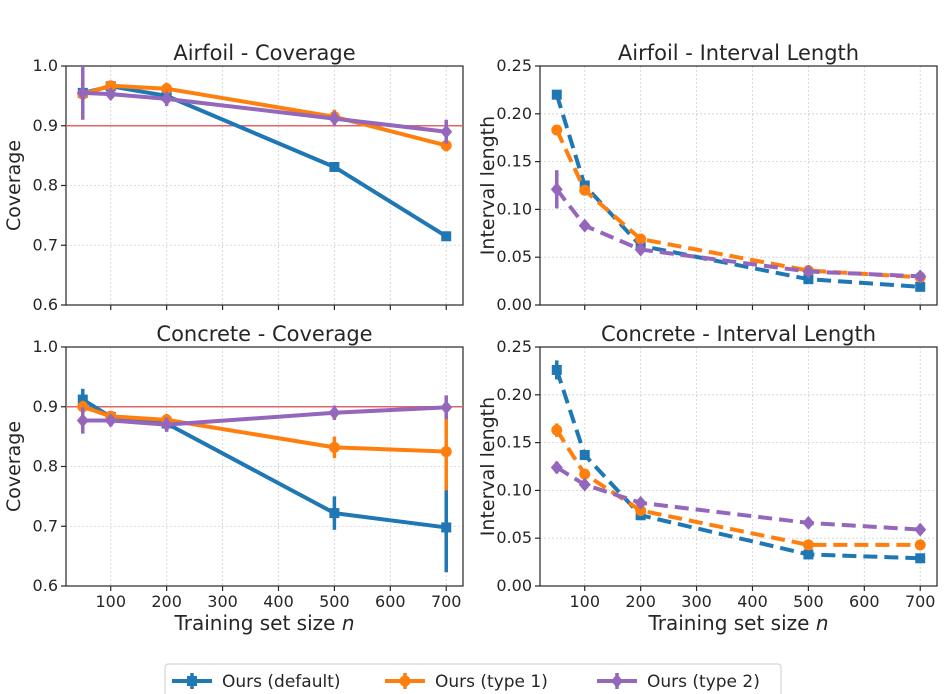 Image resolution: width=947 pixels, height=694 pixels. Describe the element at coordinates (256, 682) in the screenshot. I see `legend-item-default: Ours (default)` at that location.